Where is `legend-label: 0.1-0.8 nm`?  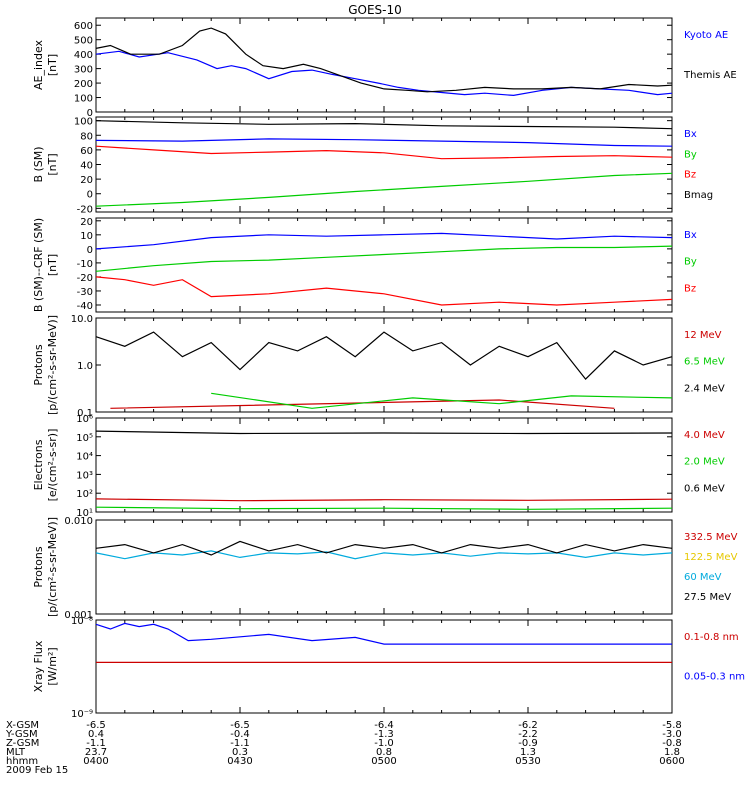
legend-label: 0.1-0.8 nm is located at coordinates (711, 637).